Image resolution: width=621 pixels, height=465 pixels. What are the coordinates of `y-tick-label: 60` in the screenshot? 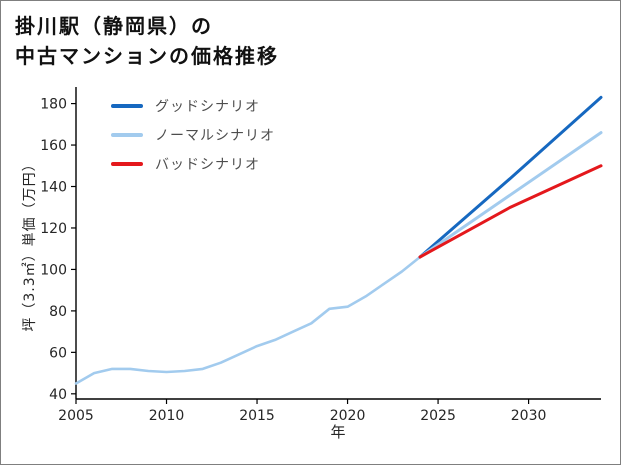 It's located at (58, 353).